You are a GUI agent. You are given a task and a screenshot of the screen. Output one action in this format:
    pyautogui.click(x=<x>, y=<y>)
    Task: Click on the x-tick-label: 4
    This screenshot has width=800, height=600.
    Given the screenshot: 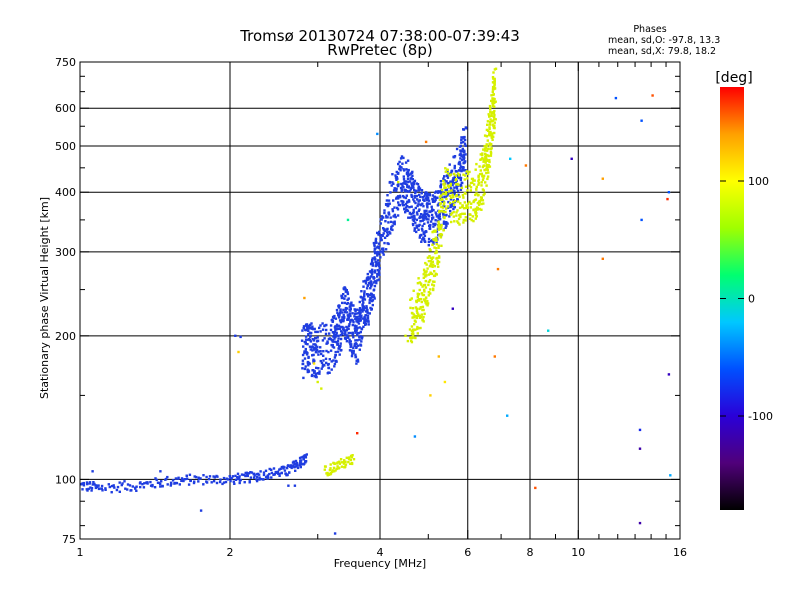 What is the action you would take?
    pyautogui.click(x=380, y=552)
    